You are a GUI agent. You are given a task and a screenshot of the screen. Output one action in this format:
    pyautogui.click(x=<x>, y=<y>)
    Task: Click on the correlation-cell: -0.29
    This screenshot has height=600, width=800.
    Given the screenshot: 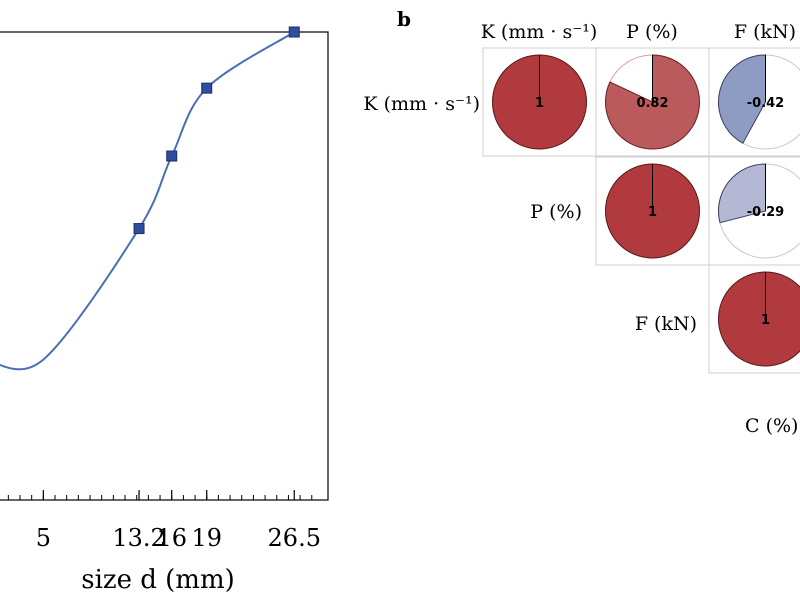 What is the action you would take?
    pyautogui.click(x=759, y=211)
    